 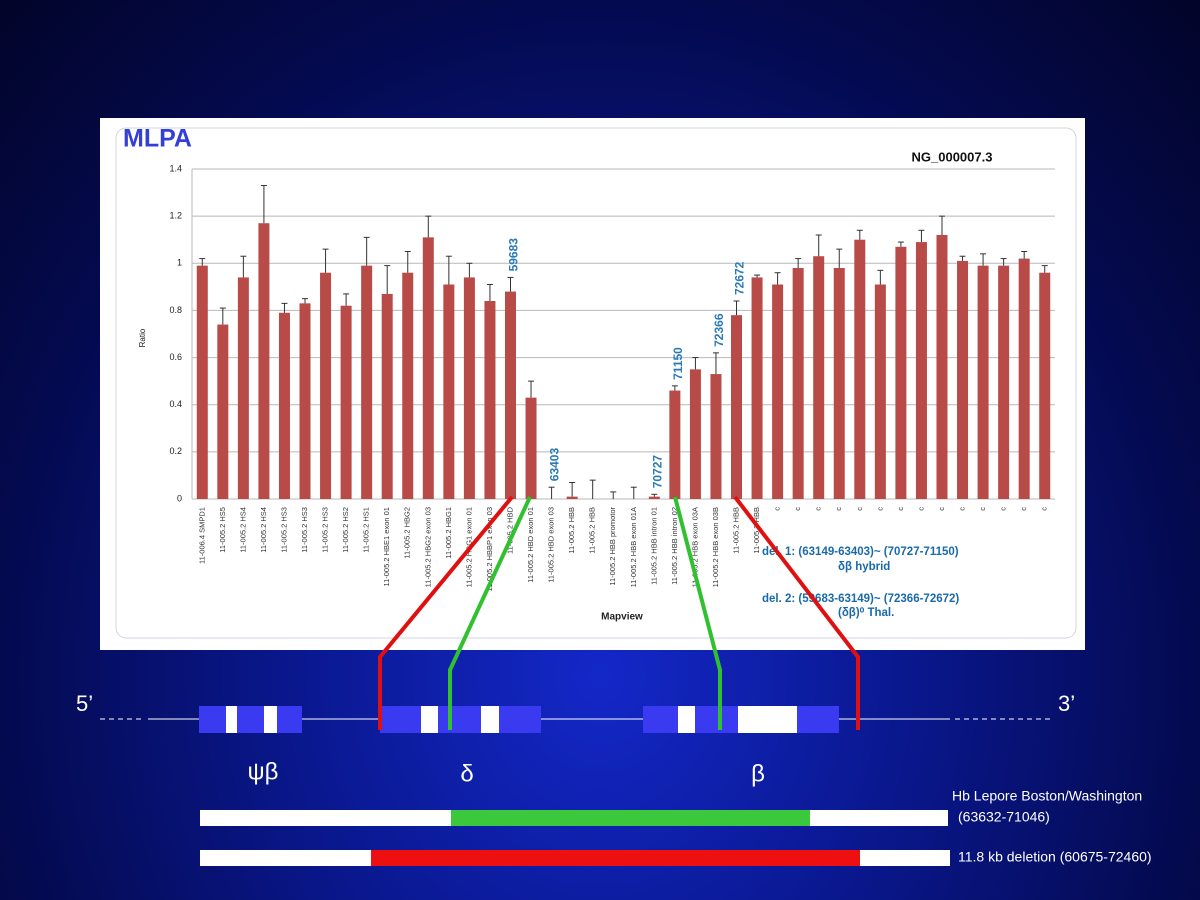 I want to click on y-tick-label: 1, so click(x=179, y=263).